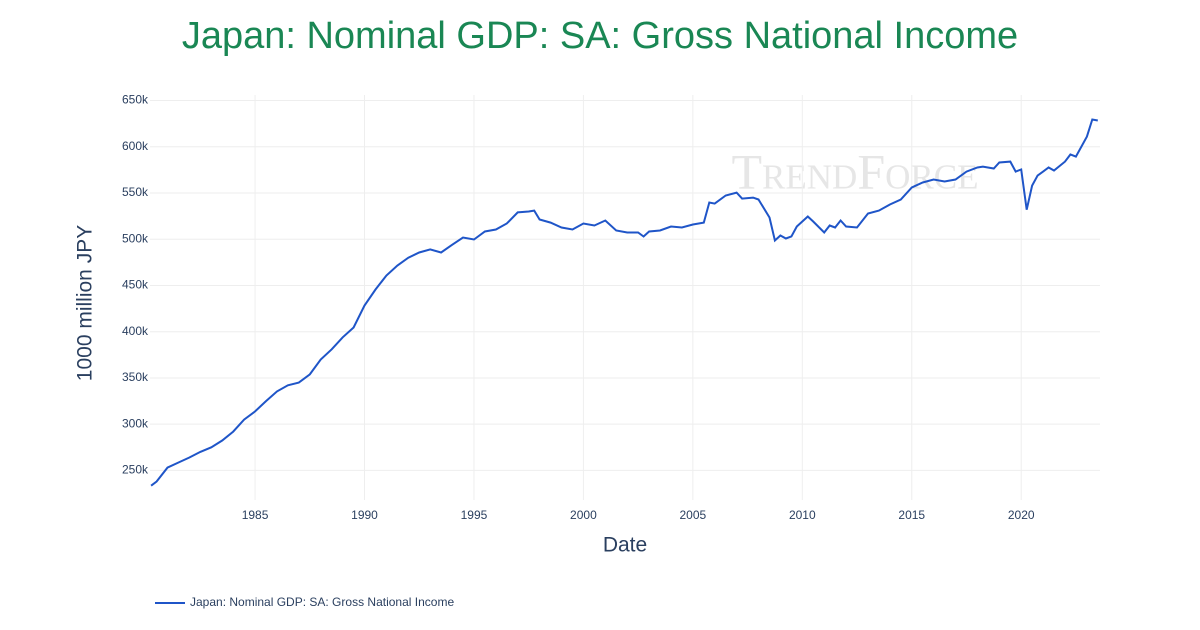 Image resolution: width=1200 pixels, height=630 pixels. What do you see at coordinates (85, 303) in the screenshot?
I see `y-axis-label: 1000 million JPY` at bounding box center [85, 303].